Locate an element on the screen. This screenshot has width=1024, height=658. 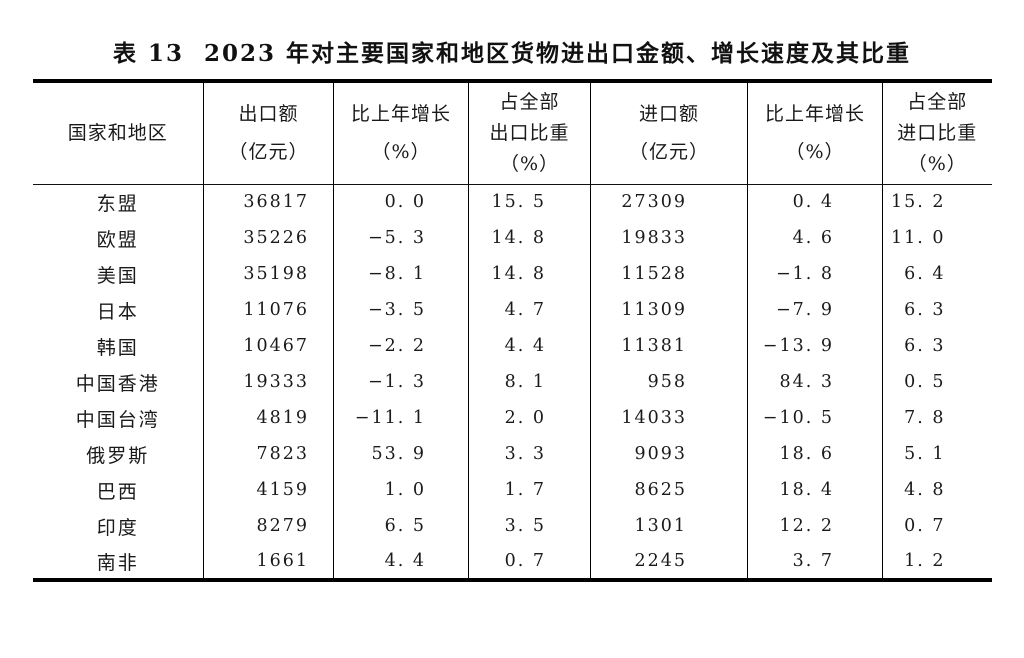
import-share-cell: 1. 2 is located at coordinates (937, 562).